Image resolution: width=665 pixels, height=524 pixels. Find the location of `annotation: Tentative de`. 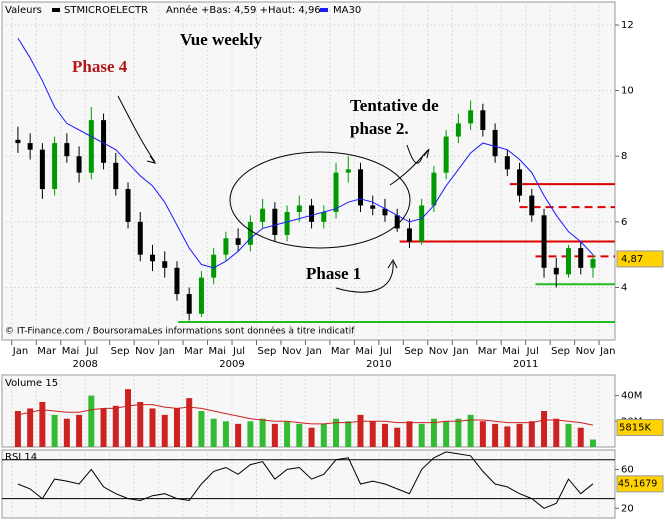

annotation: Tentative de is located at coordinates (394, 105).